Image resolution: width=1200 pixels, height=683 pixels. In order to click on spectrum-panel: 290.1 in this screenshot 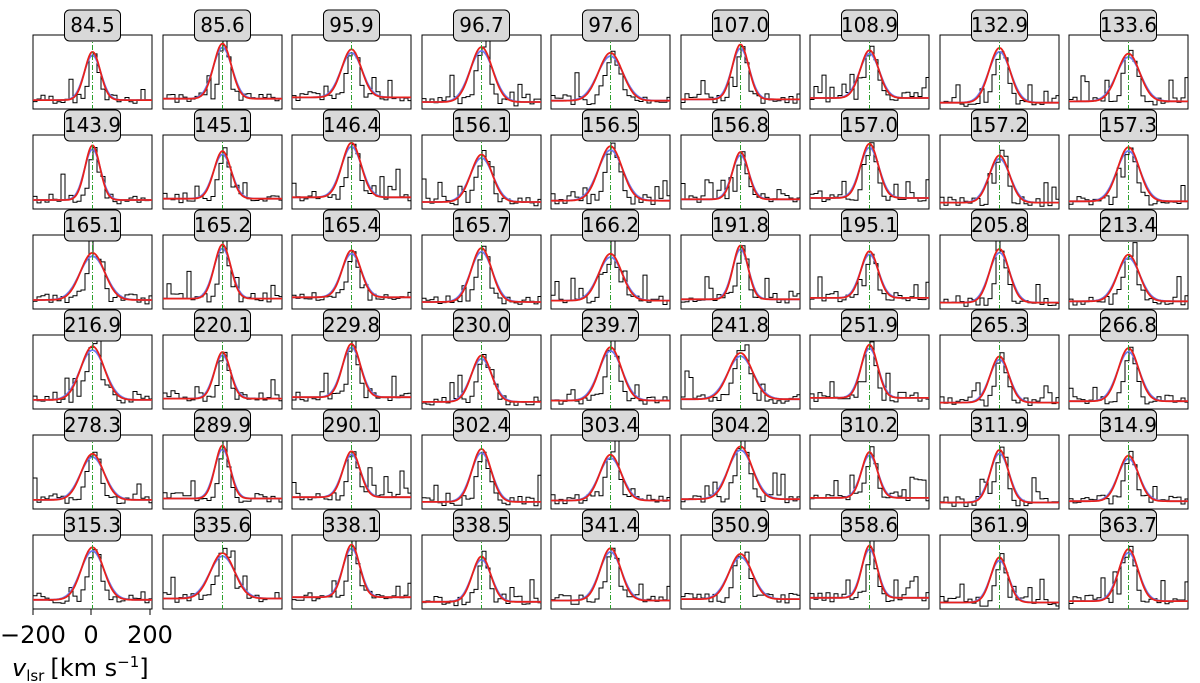, I will do `click(351, 459)`.